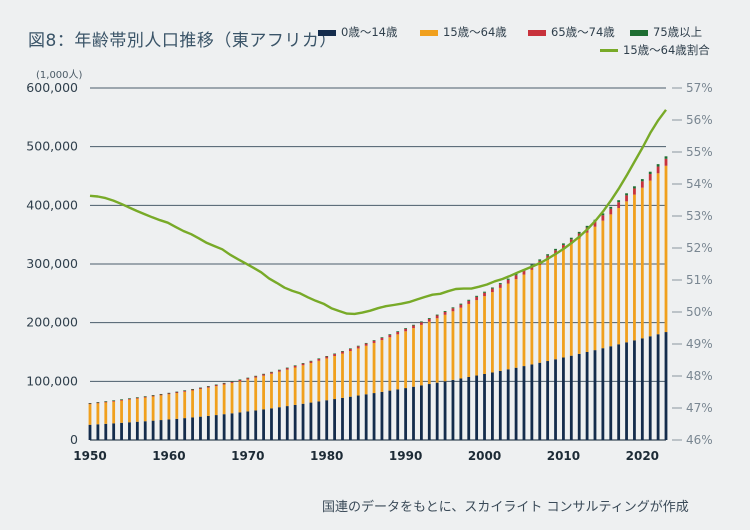  What do you see at coordinates (699, 216) in the screenshot?
I see `y2-tick-label: 53%` at bounding box center [699, 216].